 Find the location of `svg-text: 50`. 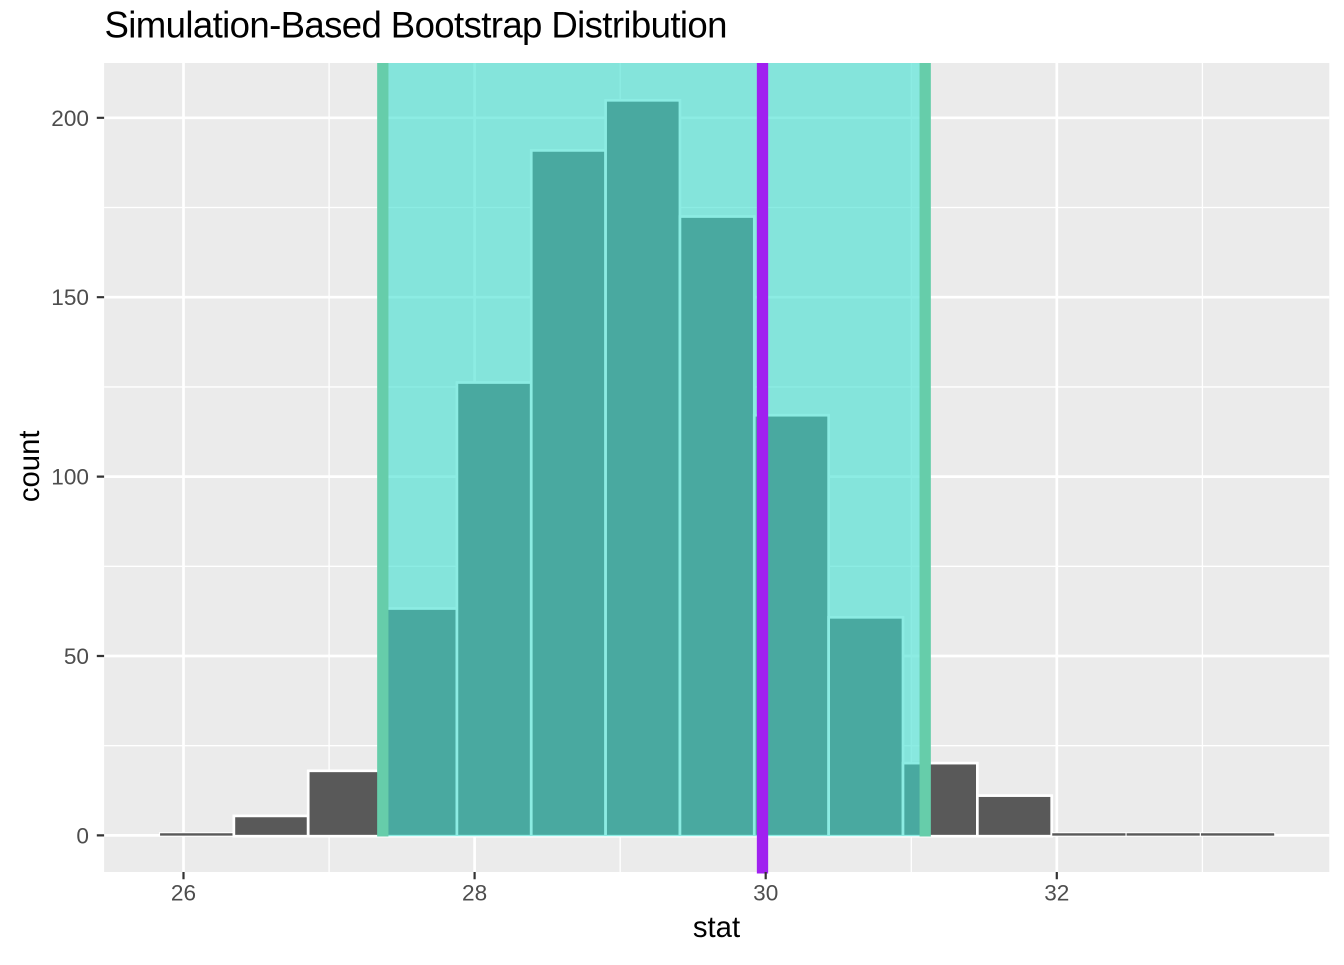

svg-text: 50 is located at coordinates (76, 656).